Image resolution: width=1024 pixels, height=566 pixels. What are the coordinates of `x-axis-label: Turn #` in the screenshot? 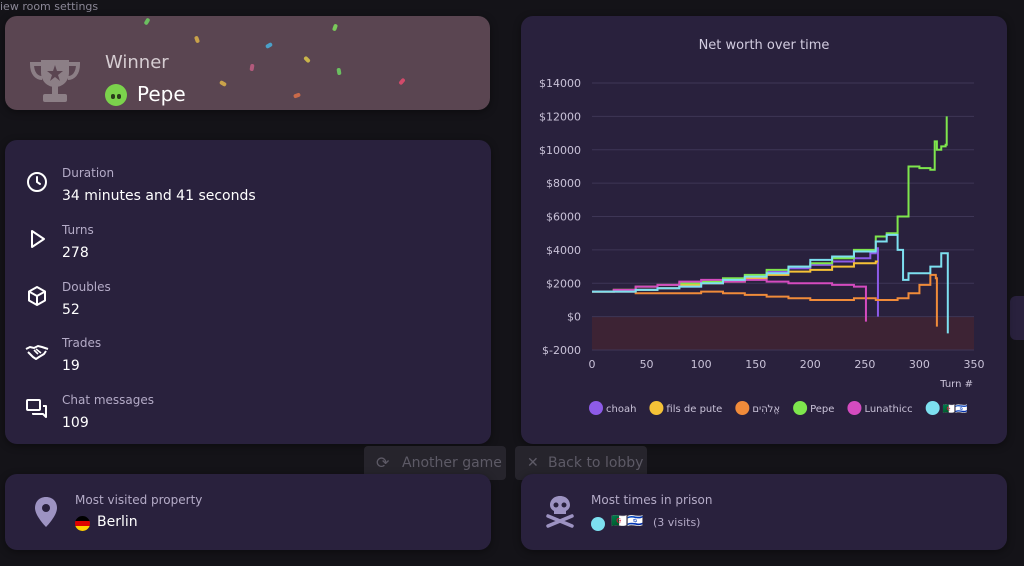 It's located at (956, 384).